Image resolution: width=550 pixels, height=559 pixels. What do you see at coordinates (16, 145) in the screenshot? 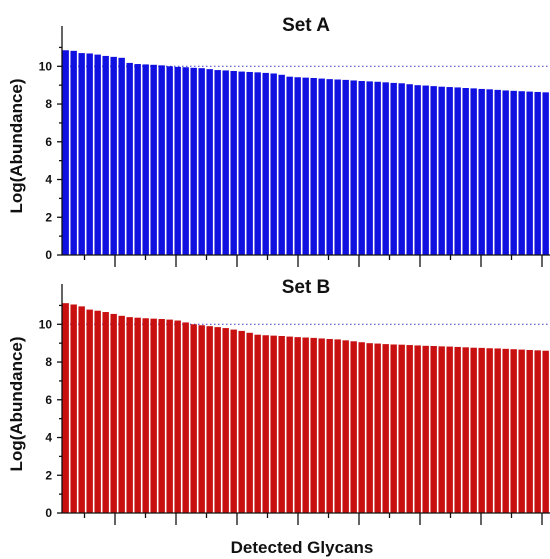
I see `y-axis-label: Log(Abundance)` at bounding box center [16, 145].